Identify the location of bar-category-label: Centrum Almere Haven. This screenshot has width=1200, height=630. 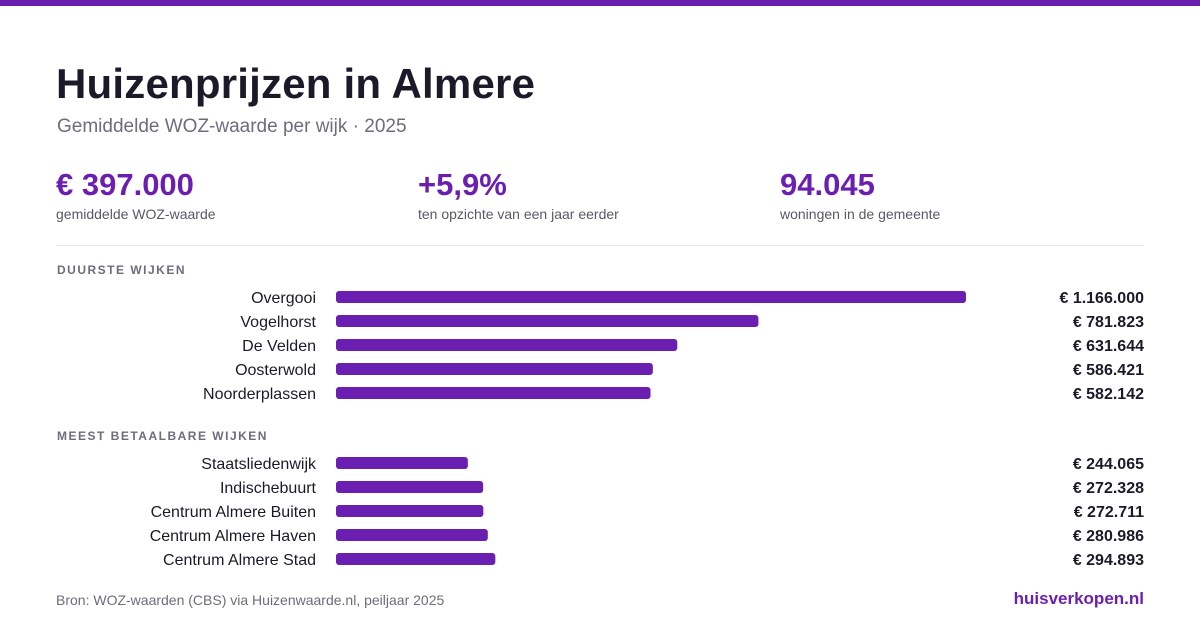
(233, 536).